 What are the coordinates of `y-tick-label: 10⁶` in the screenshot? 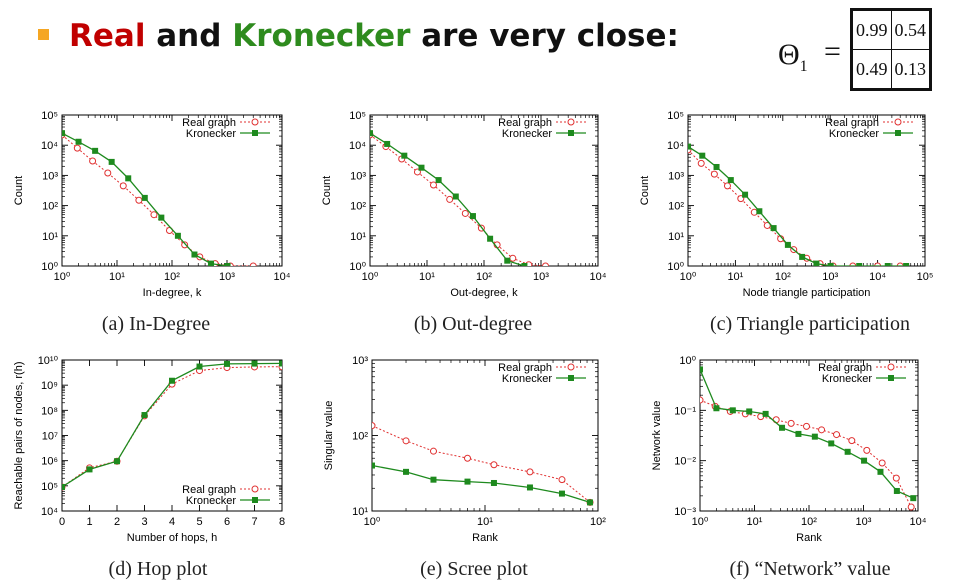 It's located at (49, 462).